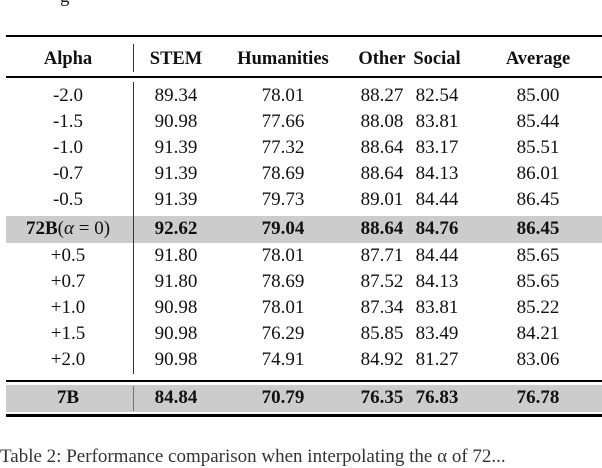 This screenshot has height=468, width=602. I want to click on cell-alpha: -0.5, so click(68, 199).